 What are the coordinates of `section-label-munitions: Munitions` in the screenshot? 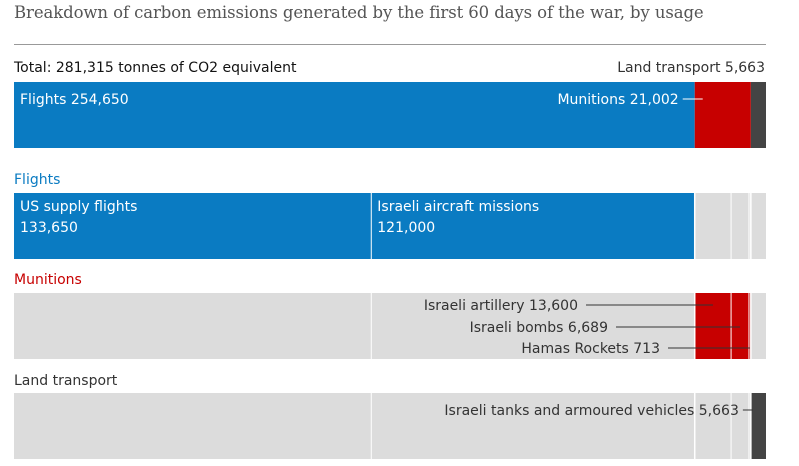 It's located at (48, 280).